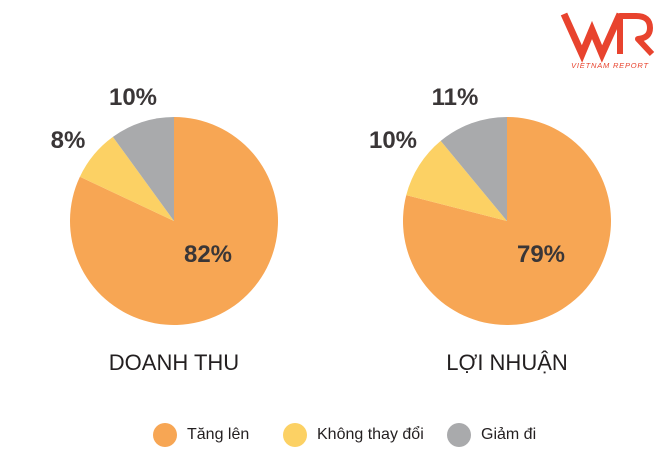 This screenshot has width=665, height=471. What do you see at coordinates (68, 140) in the screenshot?
I see `pie-1-label-unchanged: 8%` at bounding box center [68, 140].